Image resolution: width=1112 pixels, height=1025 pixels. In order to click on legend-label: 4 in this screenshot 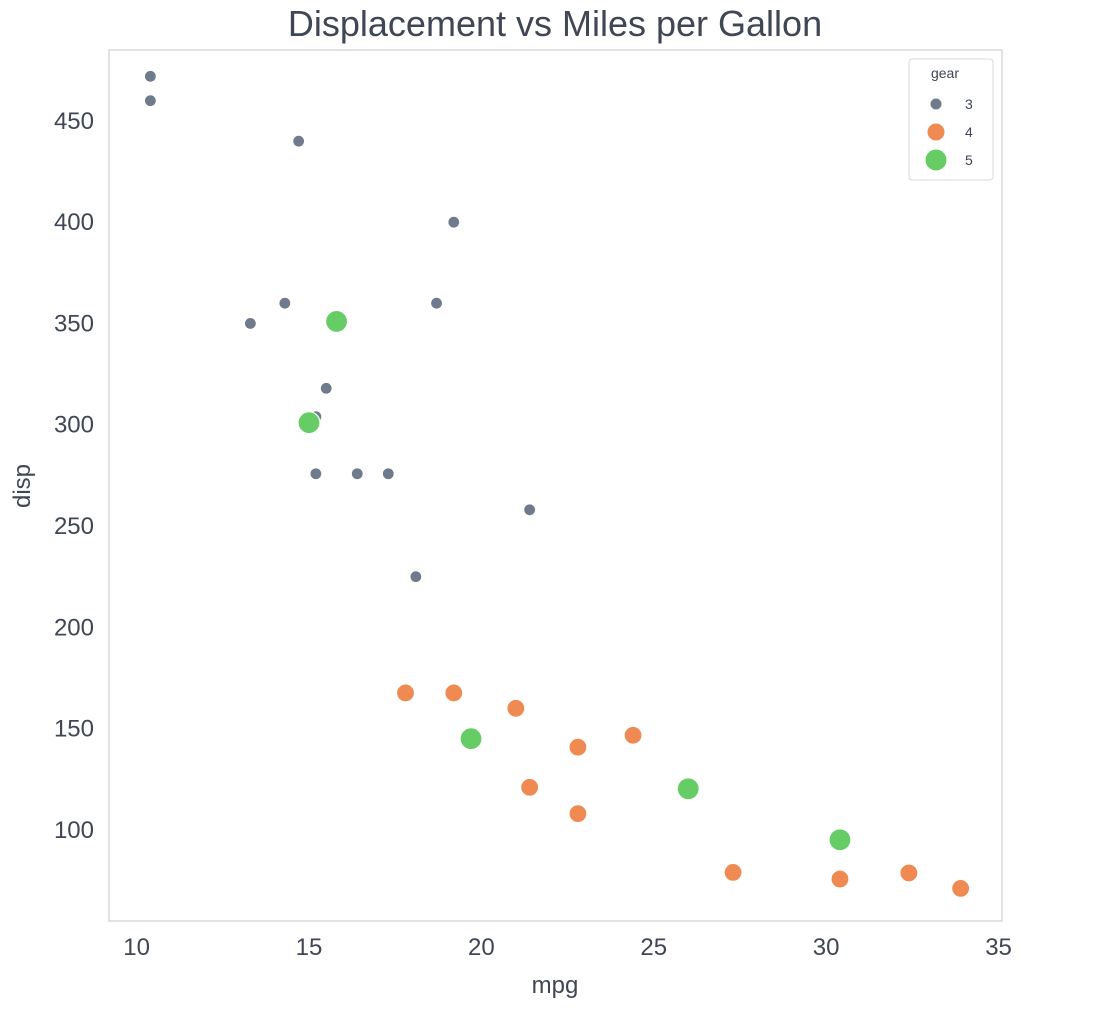, I will do `click(969, 132)`.